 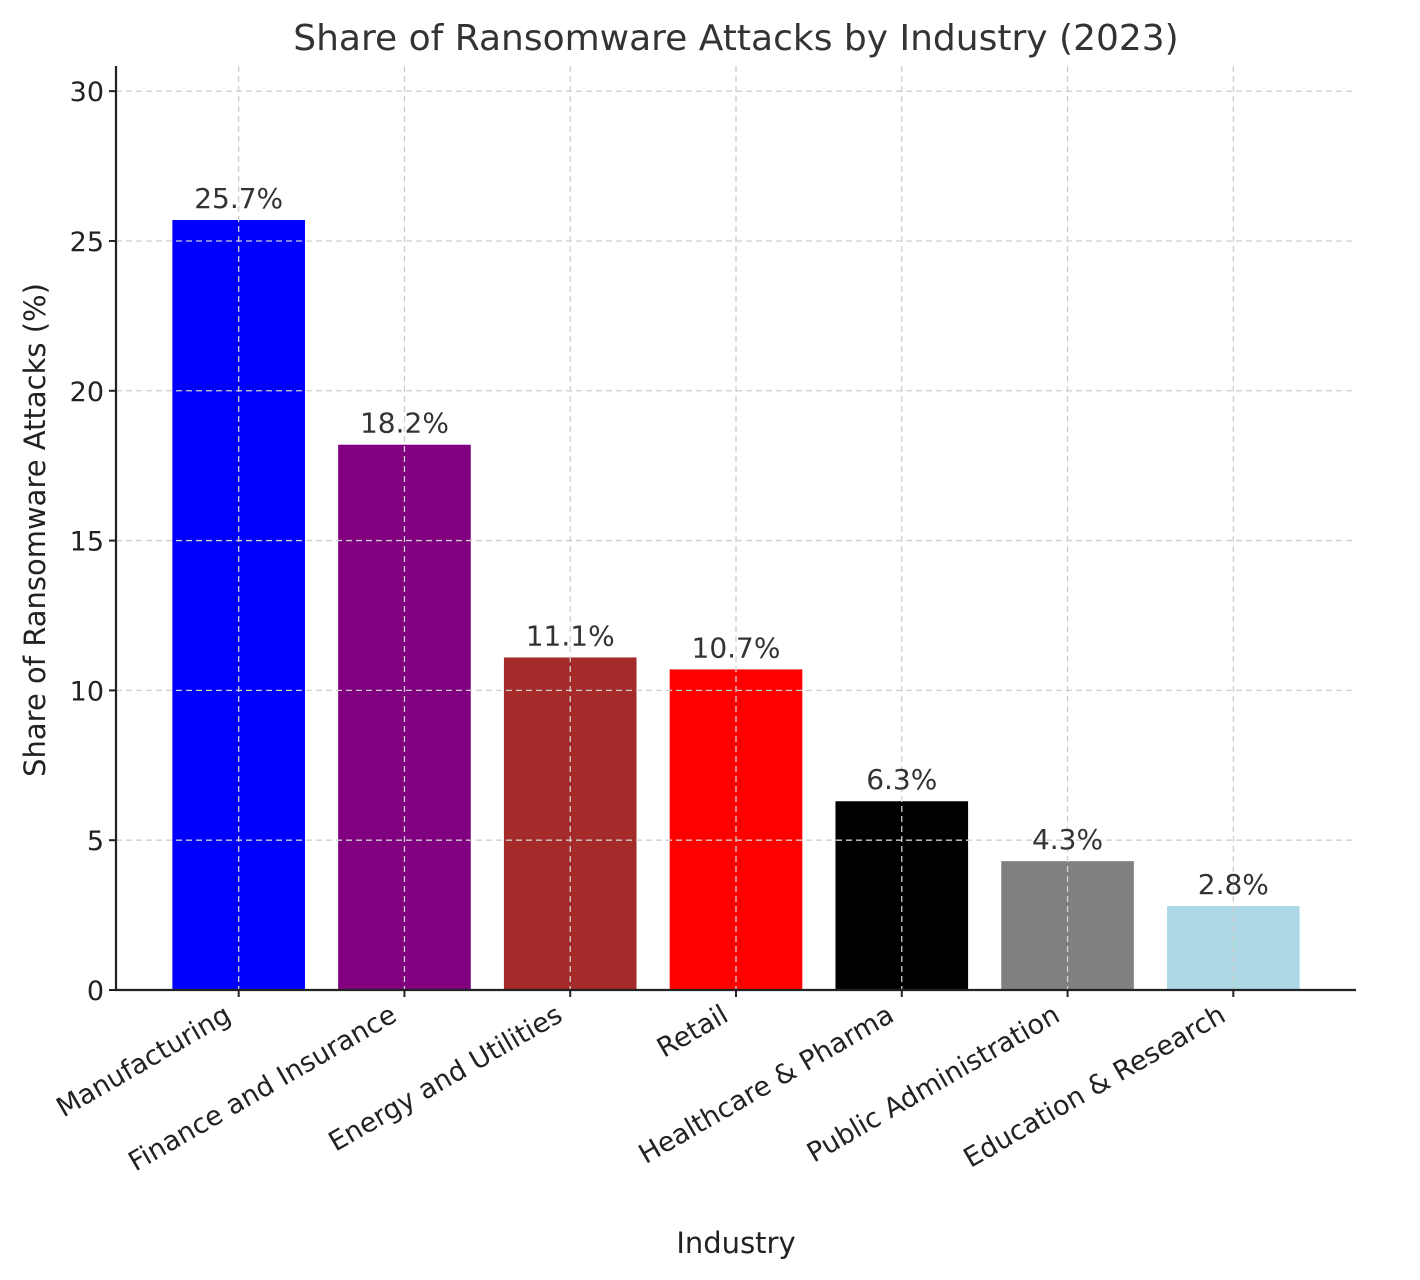 What do you see at coordinates (262, 1088) in the screenshot?
I see `x-tick-label: Finance and Insurance` at bounding box center [262, 1088].